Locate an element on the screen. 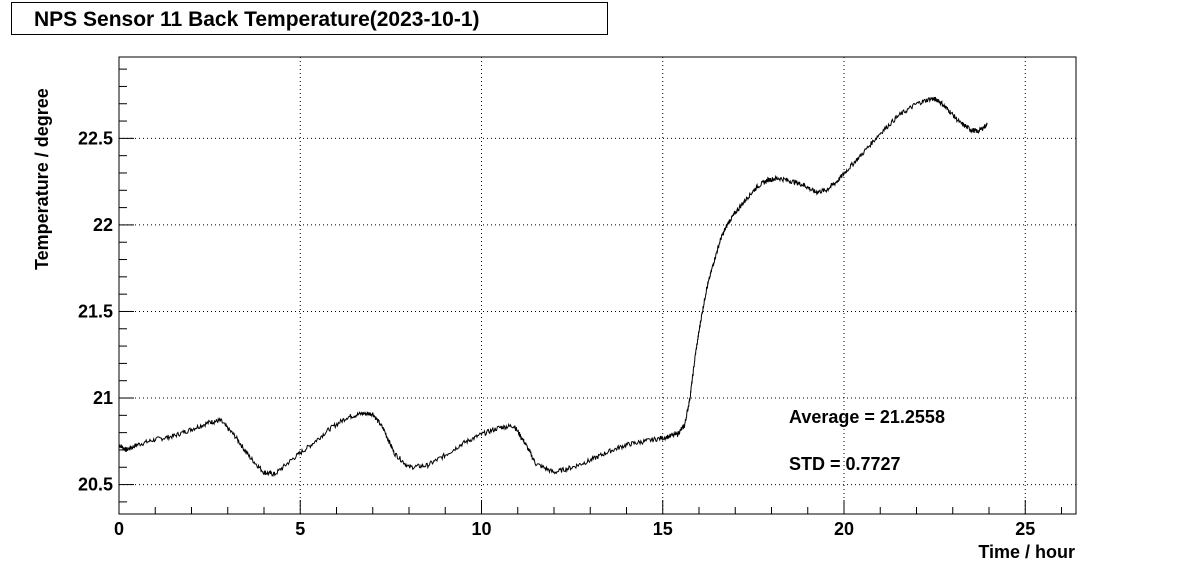  x-axis-label: Time / hour is located at coordinates (1026, 552).